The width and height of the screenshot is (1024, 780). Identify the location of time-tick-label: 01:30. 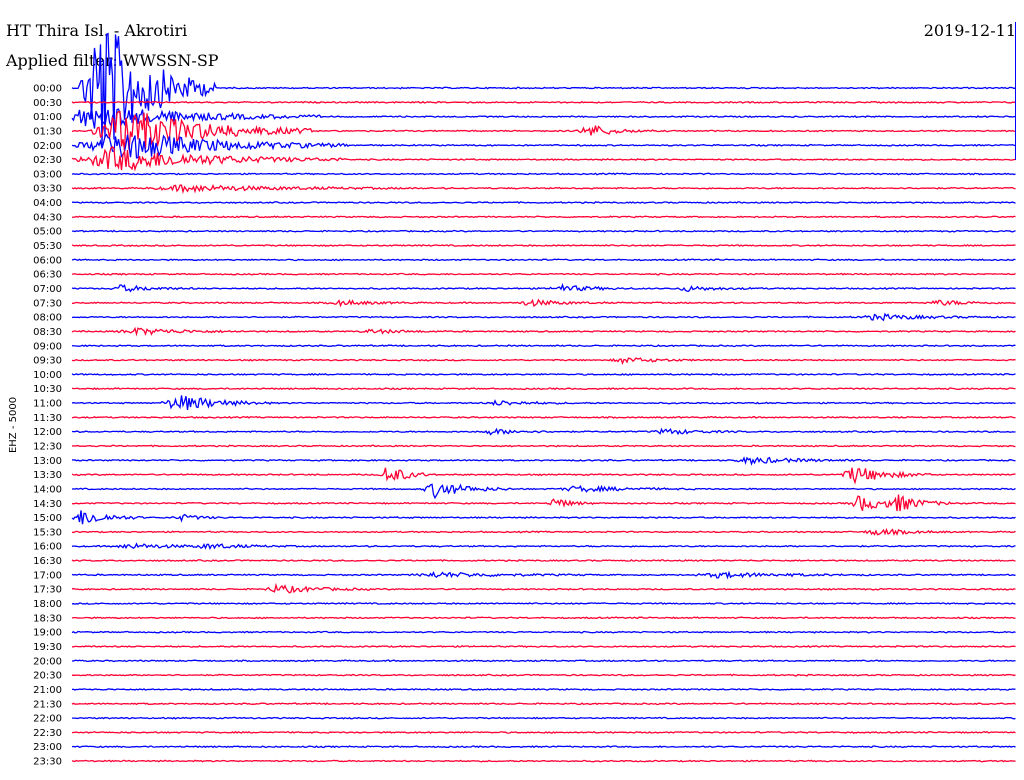
(47, 131).